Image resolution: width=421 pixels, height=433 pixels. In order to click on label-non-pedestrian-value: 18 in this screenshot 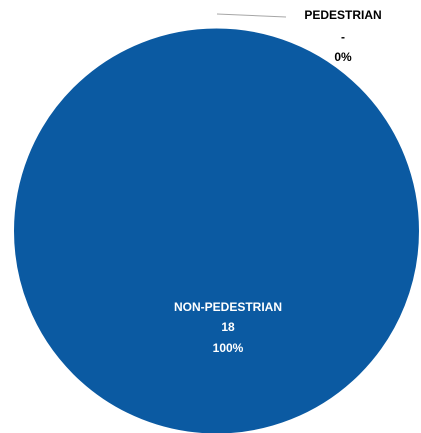, I will do `click(228, 327)`.